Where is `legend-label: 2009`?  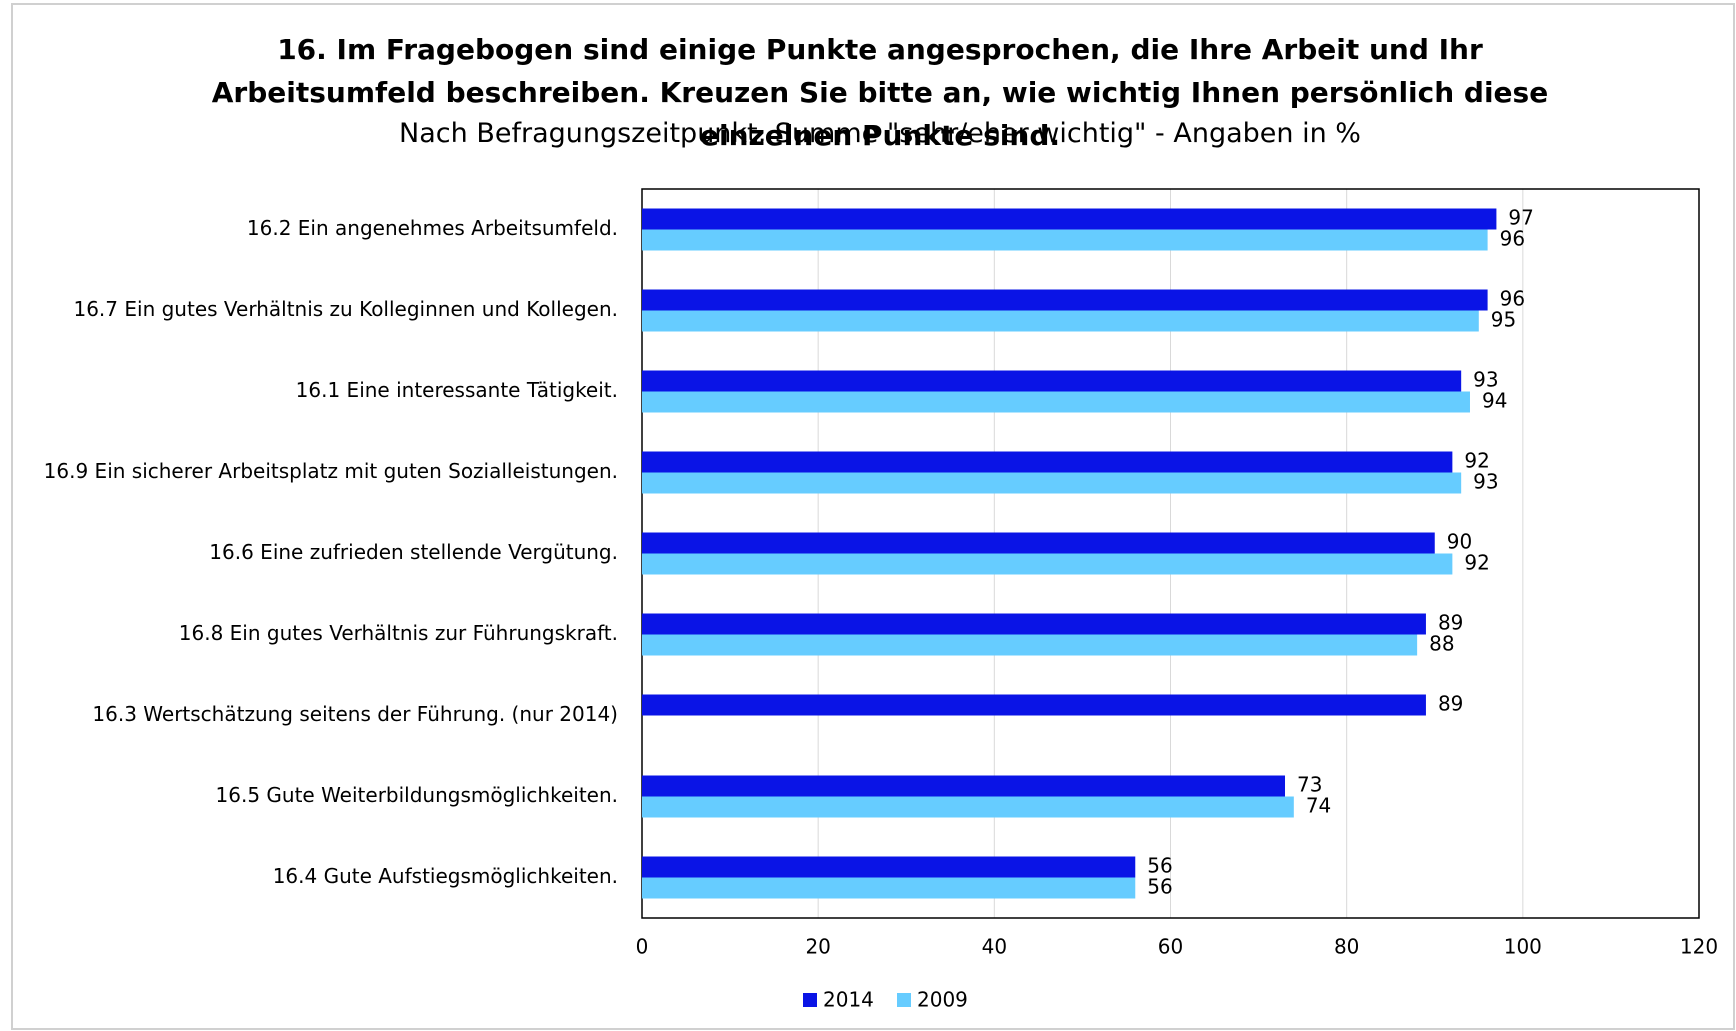
legend-label: 2009 is located at coordinates (942, 1000).